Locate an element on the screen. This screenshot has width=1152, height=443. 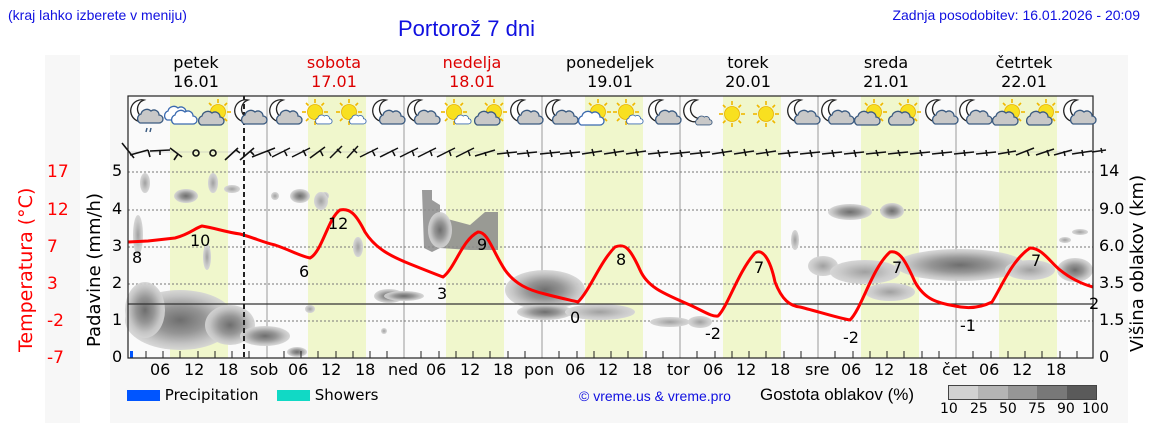
temp-extremum-label: 0 is located at coordinates (575, 317).